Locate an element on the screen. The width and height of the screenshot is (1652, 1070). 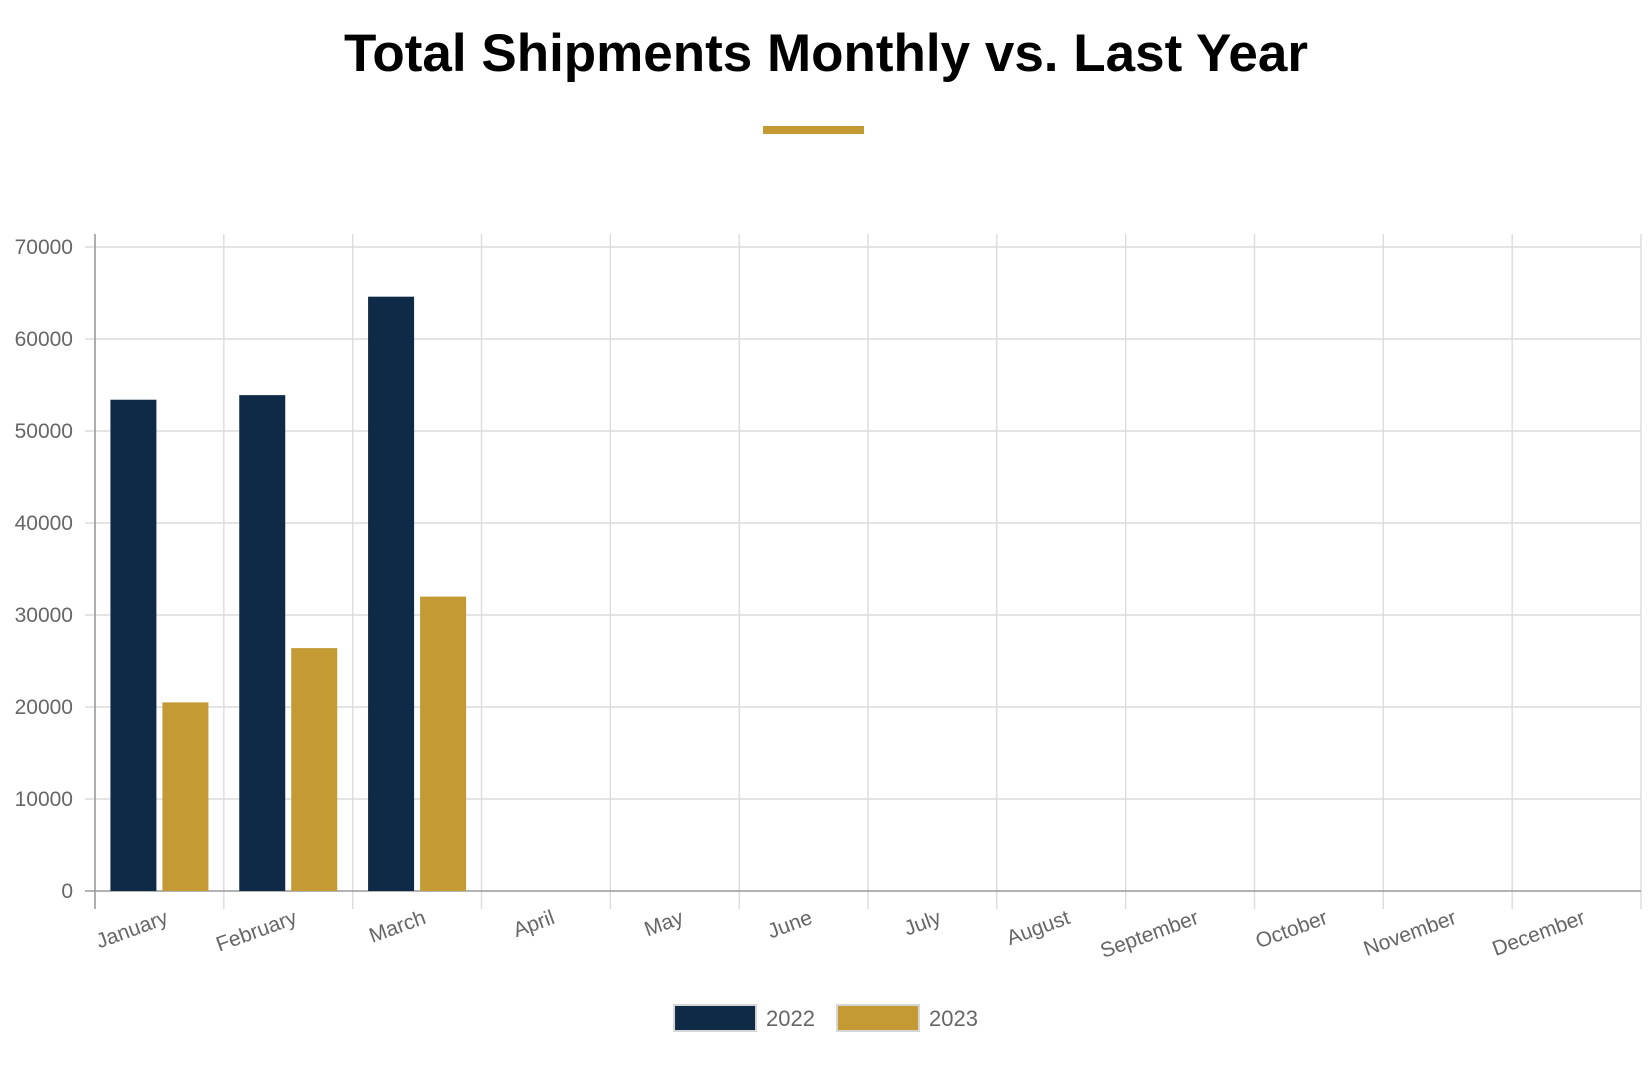
y-tick-labels: 0 10000 20000 30000 40000 50000 60000 70000 is located at coordinates (44, 569).